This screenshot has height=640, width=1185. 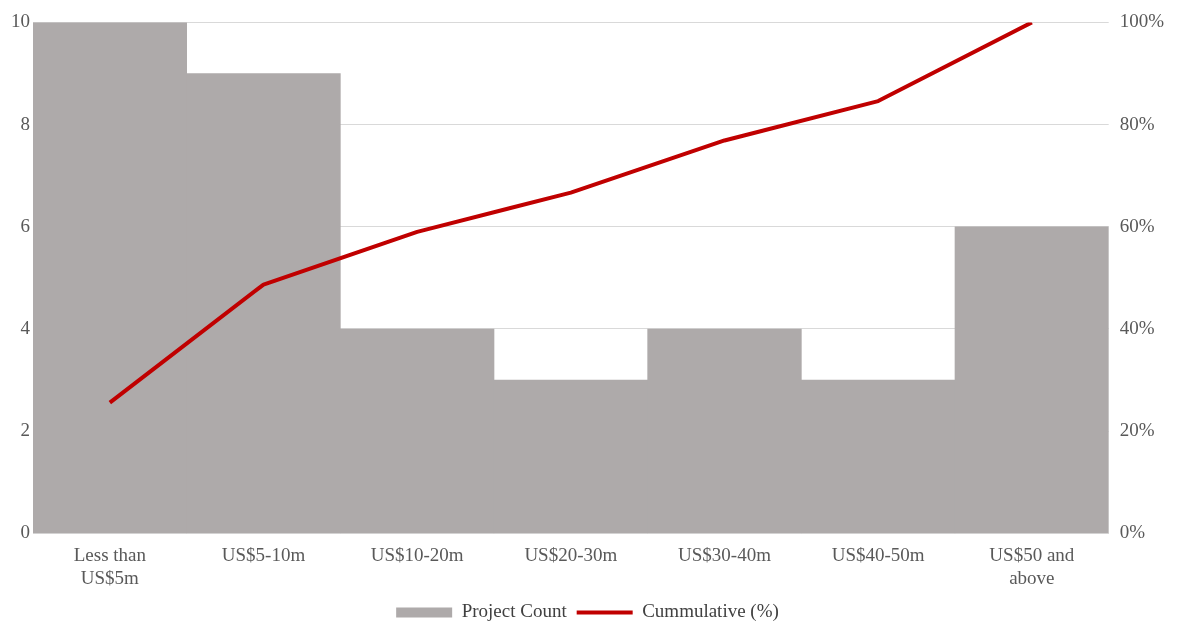 What do you see at coordinates (263, 554) in the screenshot?
I see `x-tick-label: US$5-10m` at bounding box center [263, 554].